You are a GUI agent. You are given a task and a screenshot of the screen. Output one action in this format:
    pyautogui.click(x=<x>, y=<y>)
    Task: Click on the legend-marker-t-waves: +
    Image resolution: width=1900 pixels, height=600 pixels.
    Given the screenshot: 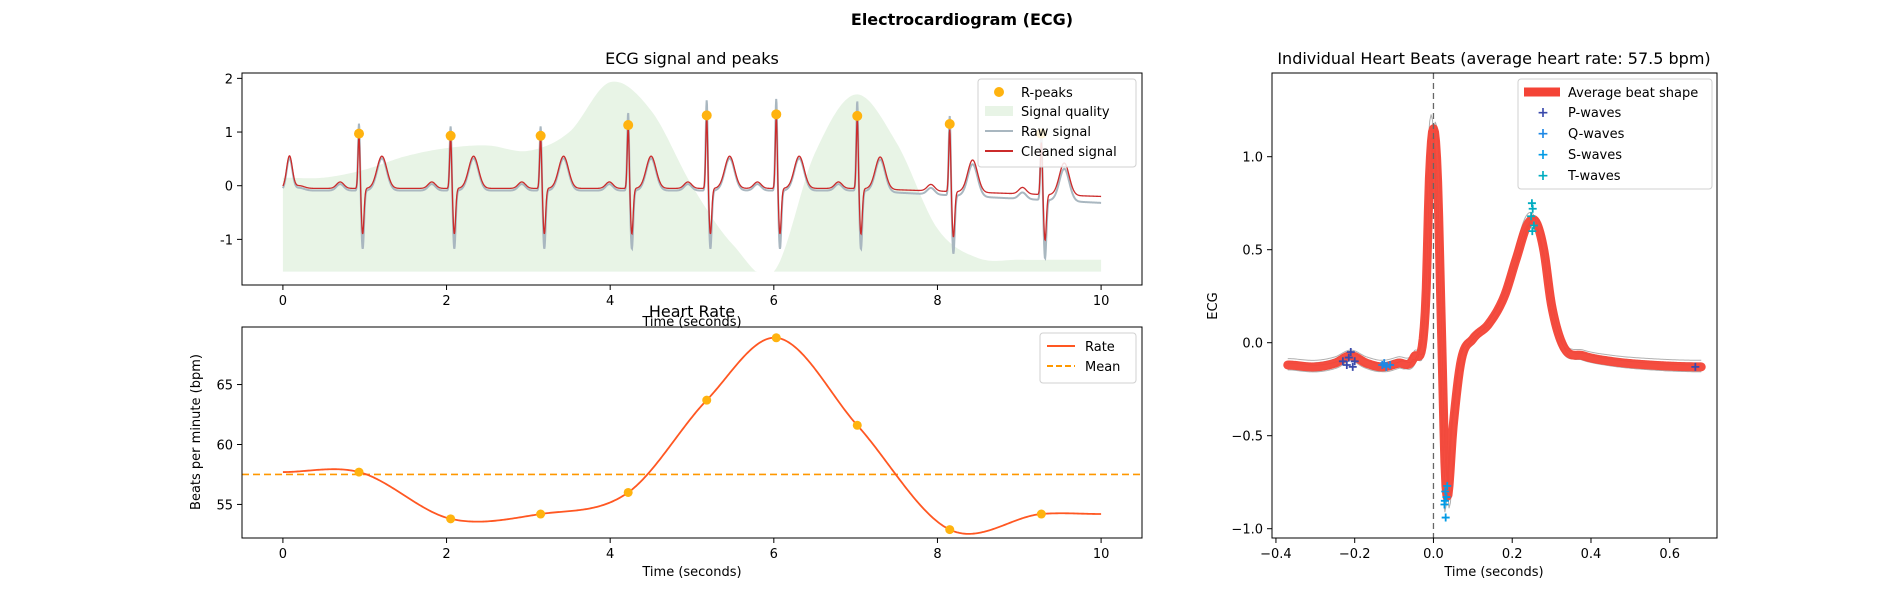 What is the action you would take?
    pyautogui.click(x=1543, y=176)
    